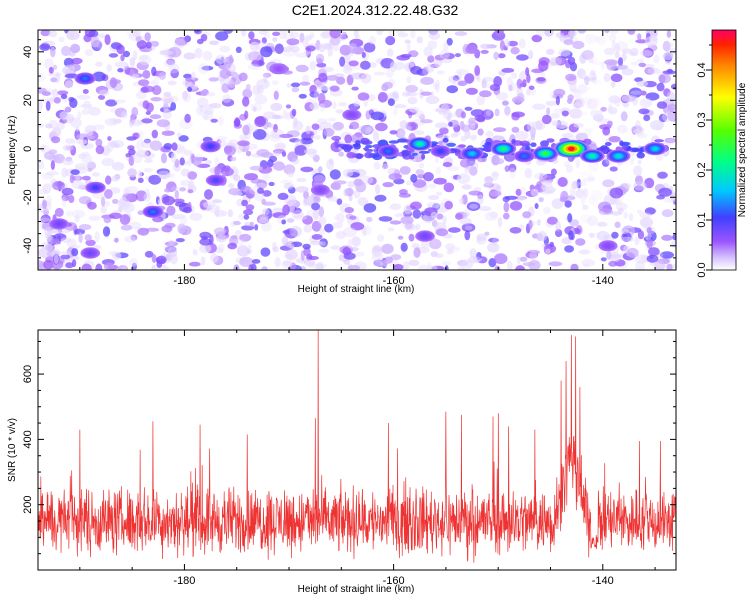 This screenshot has height=605, width=750. What do you see at coordinates (394, 281) in the screenshot?
I see `spectrogram-x-tick-label: -160` at bounding box center [394, 281].